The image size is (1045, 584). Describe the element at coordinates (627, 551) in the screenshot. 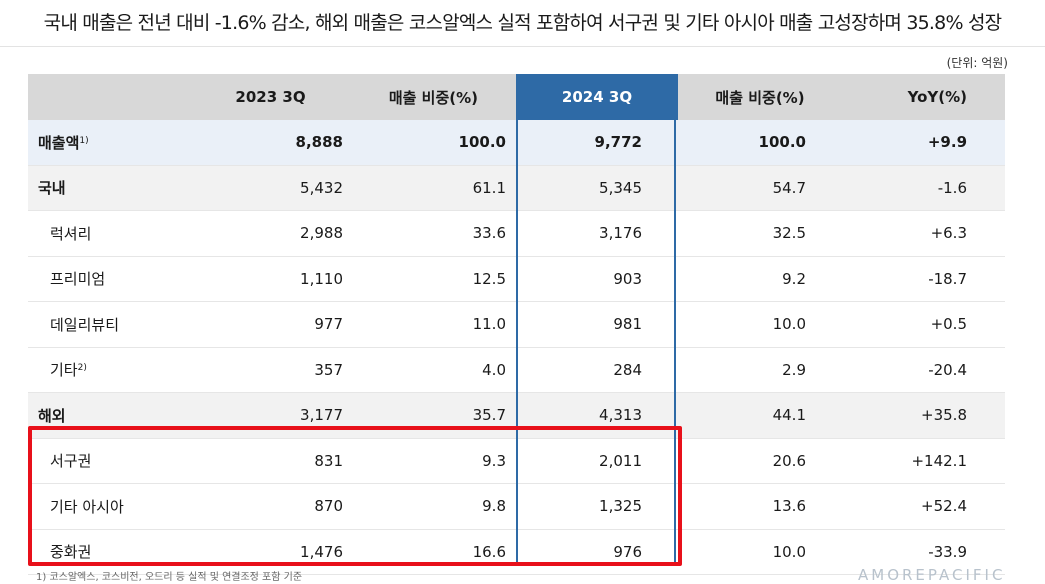

I see `cell-value: 976` at that location.